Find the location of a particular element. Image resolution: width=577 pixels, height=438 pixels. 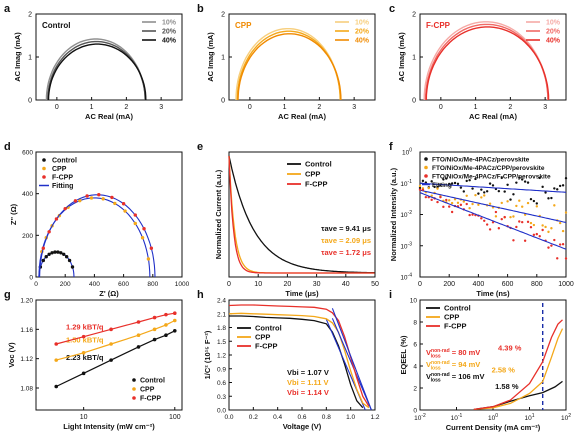

panel-i-xtick-label: 10⁻² is located at coordinates (420, 417).